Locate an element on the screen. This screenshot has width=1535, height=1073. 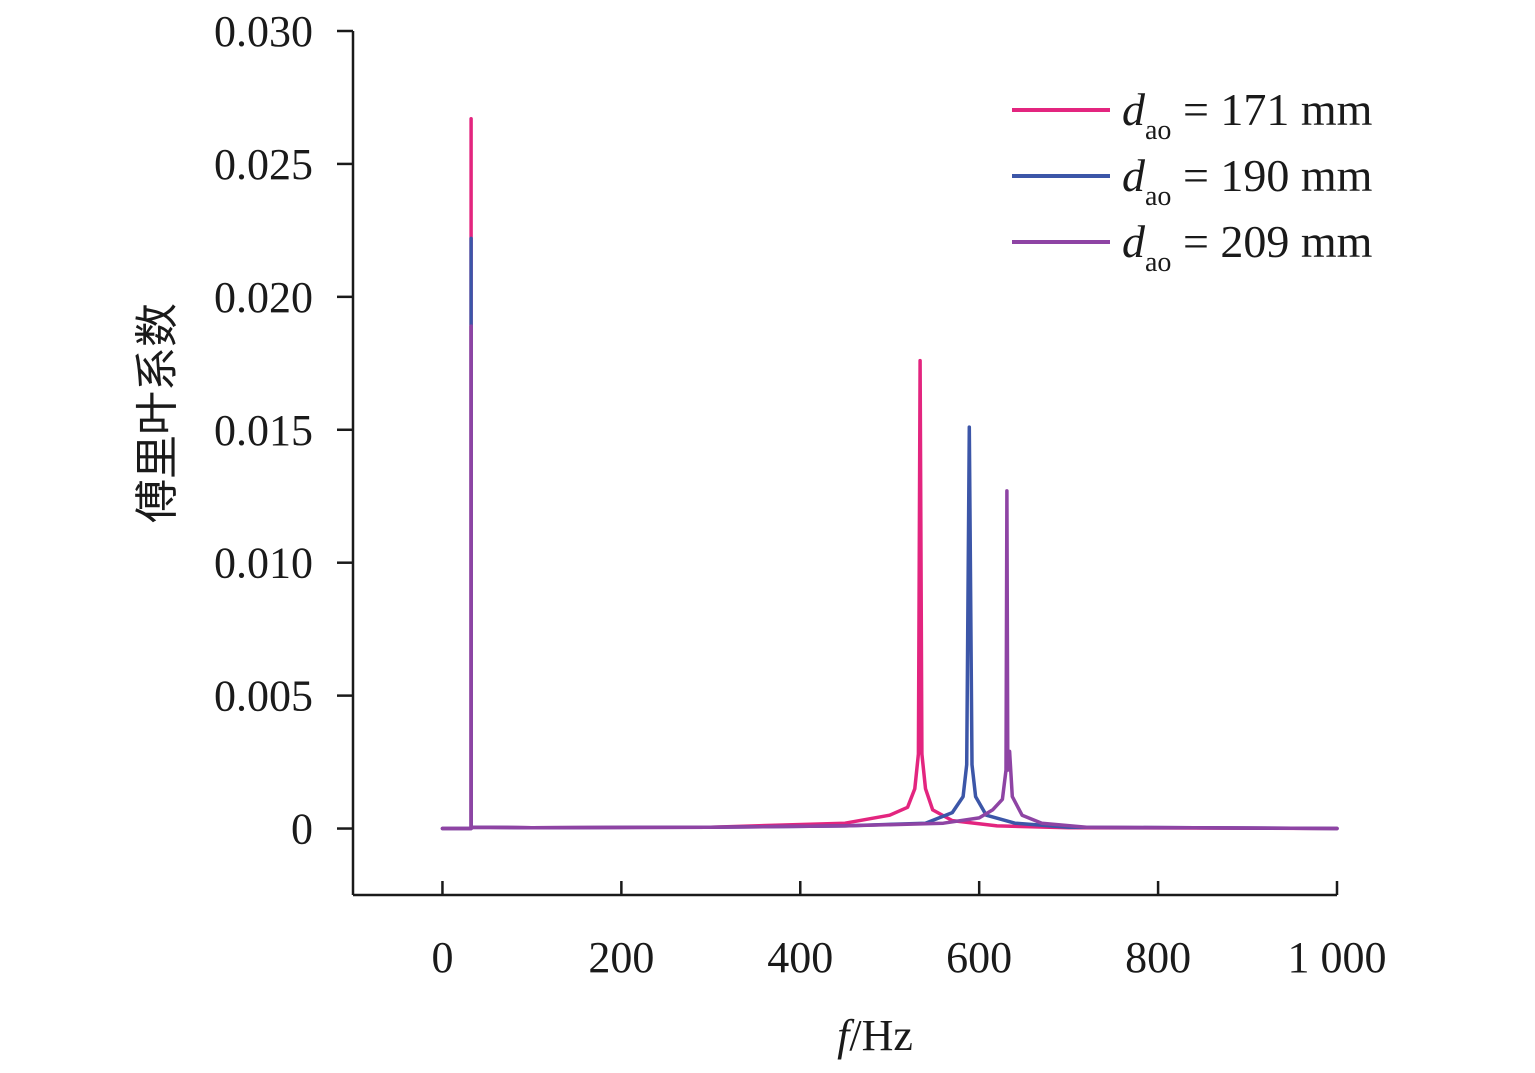
x-axis-title: f/Hz is located at coordinates (875, 1035).